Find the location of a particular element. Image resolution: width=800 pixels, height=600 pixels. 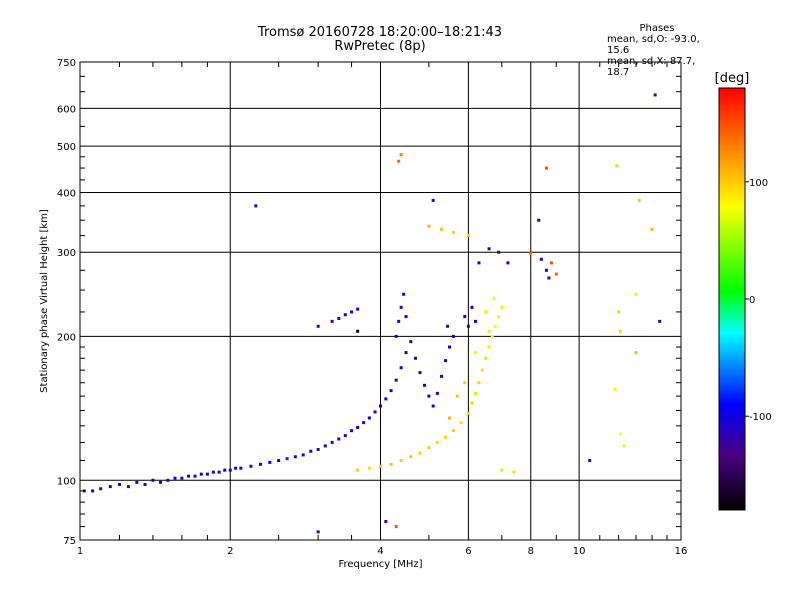

x-tick-label: 1 is located at coordinates (80, 551).